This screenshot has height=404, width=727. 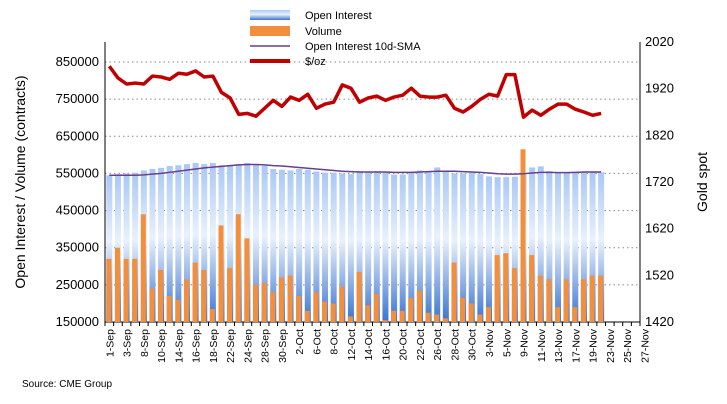 I want to click on x-tick-label: 6-Oct, so click(x=317, y=342).